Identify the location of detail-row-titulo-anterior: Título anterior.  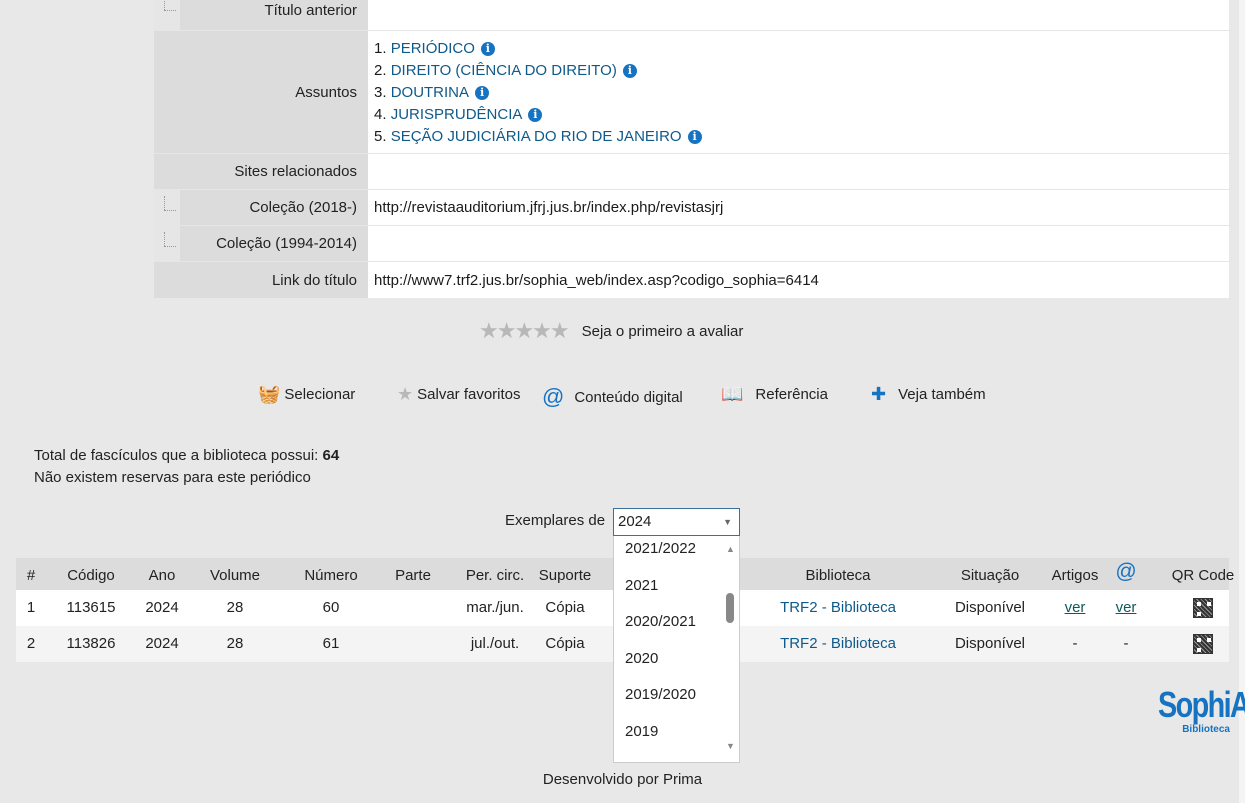
(691, 15).